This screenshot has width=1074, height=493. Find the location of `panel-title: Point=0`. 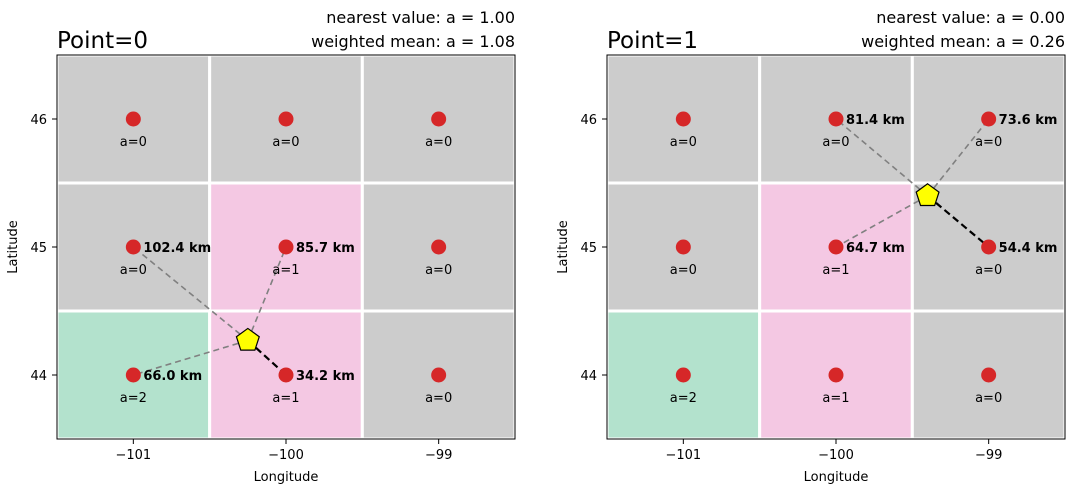

panel-title: Point=0 is located at coordinates (102, 41).